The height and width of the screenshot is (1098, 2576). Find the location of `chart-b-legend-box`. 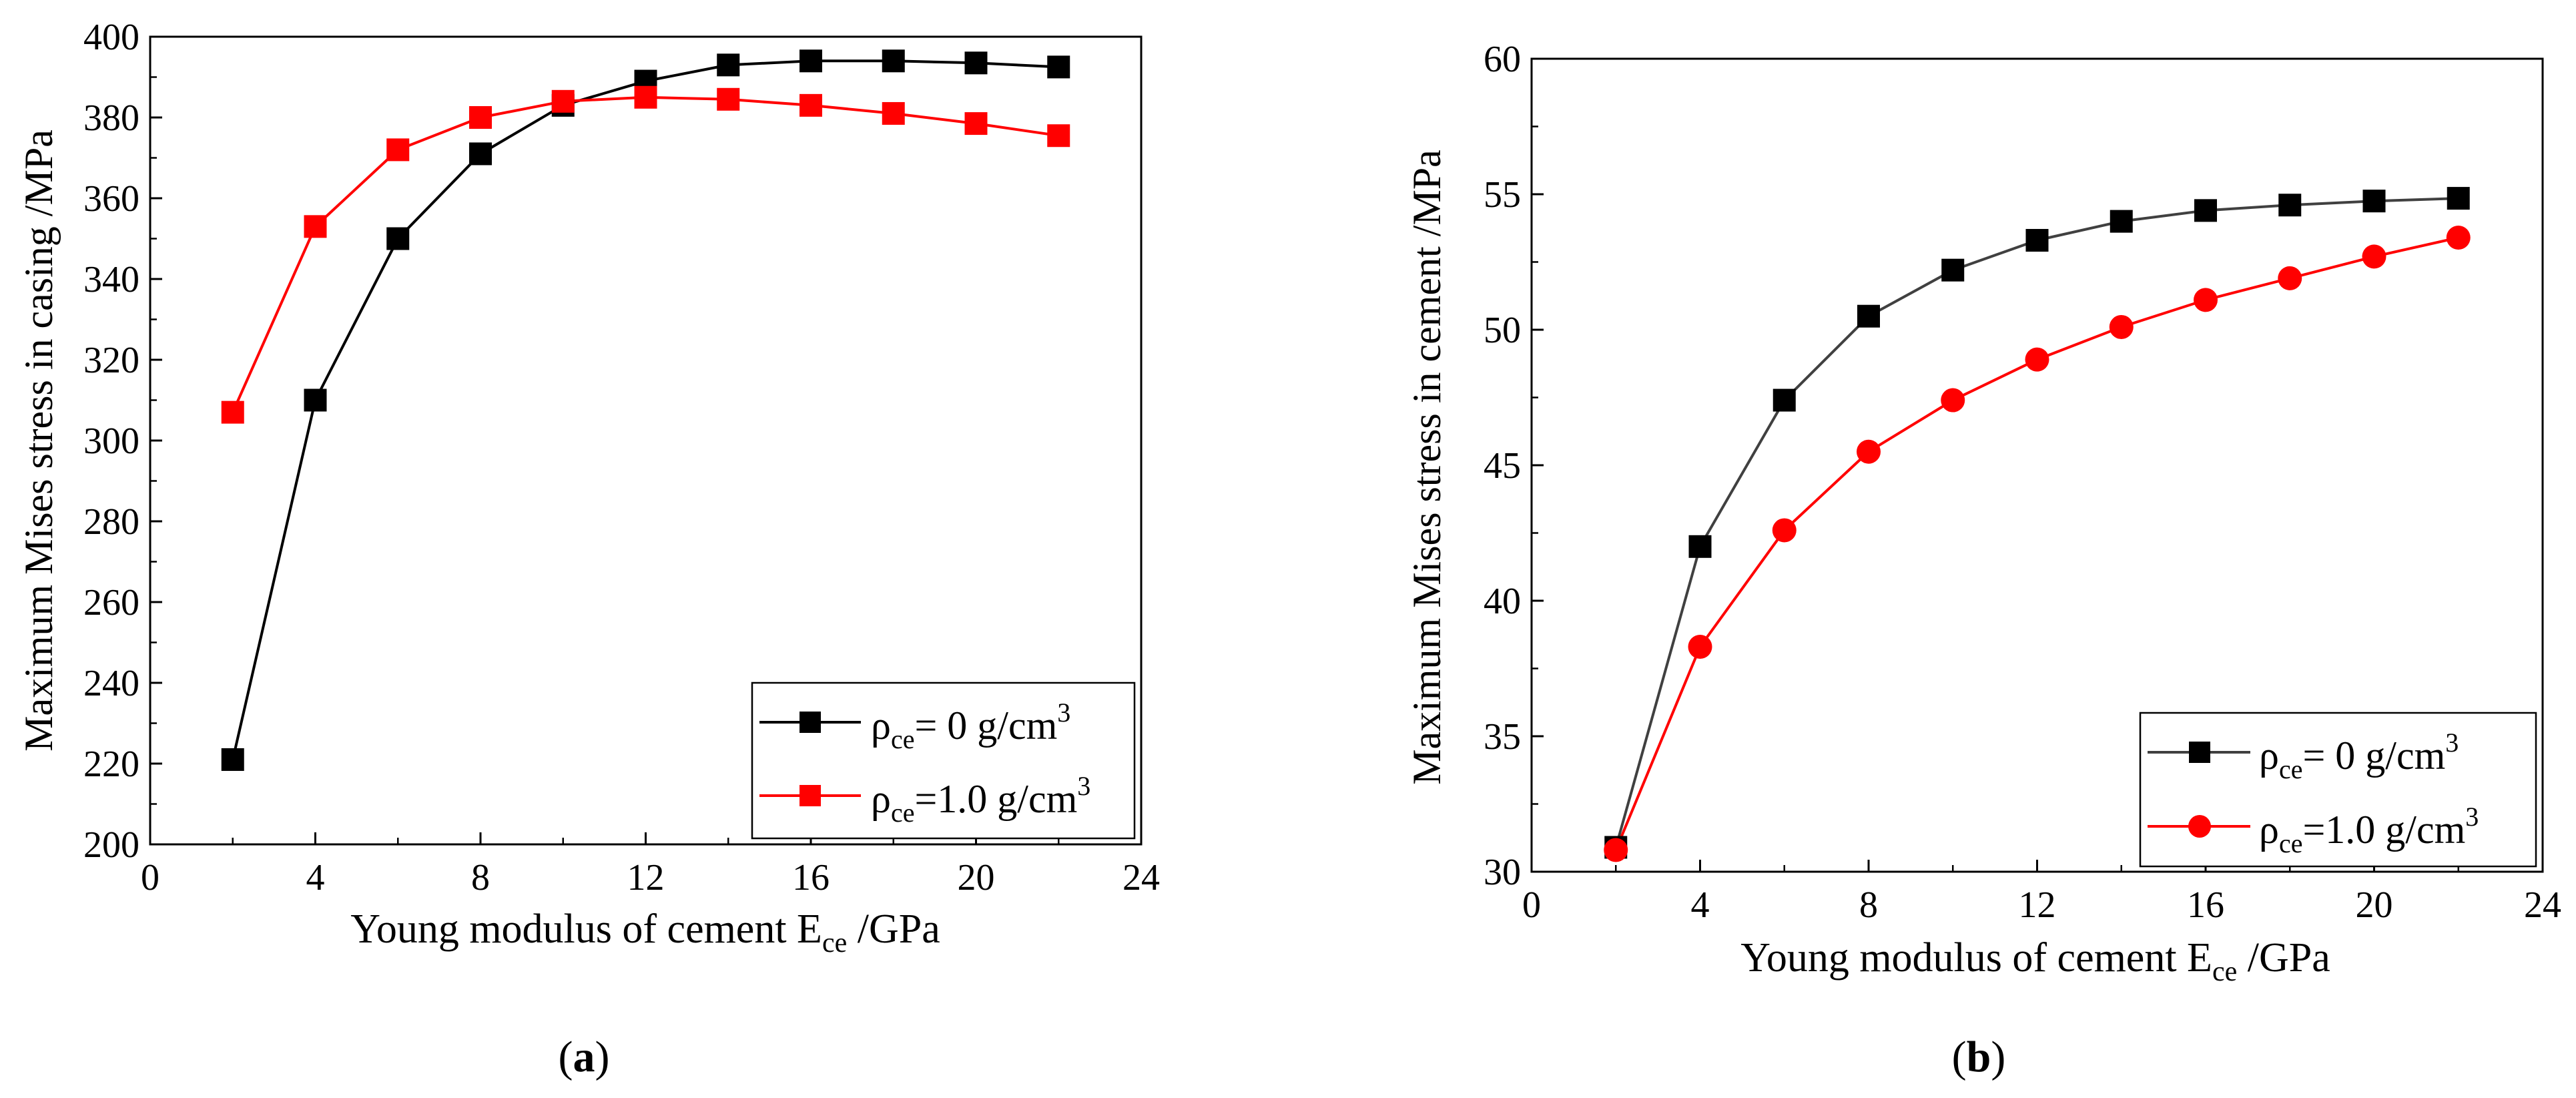

chart-b-legend-box is located at coordinates (2338, 790).